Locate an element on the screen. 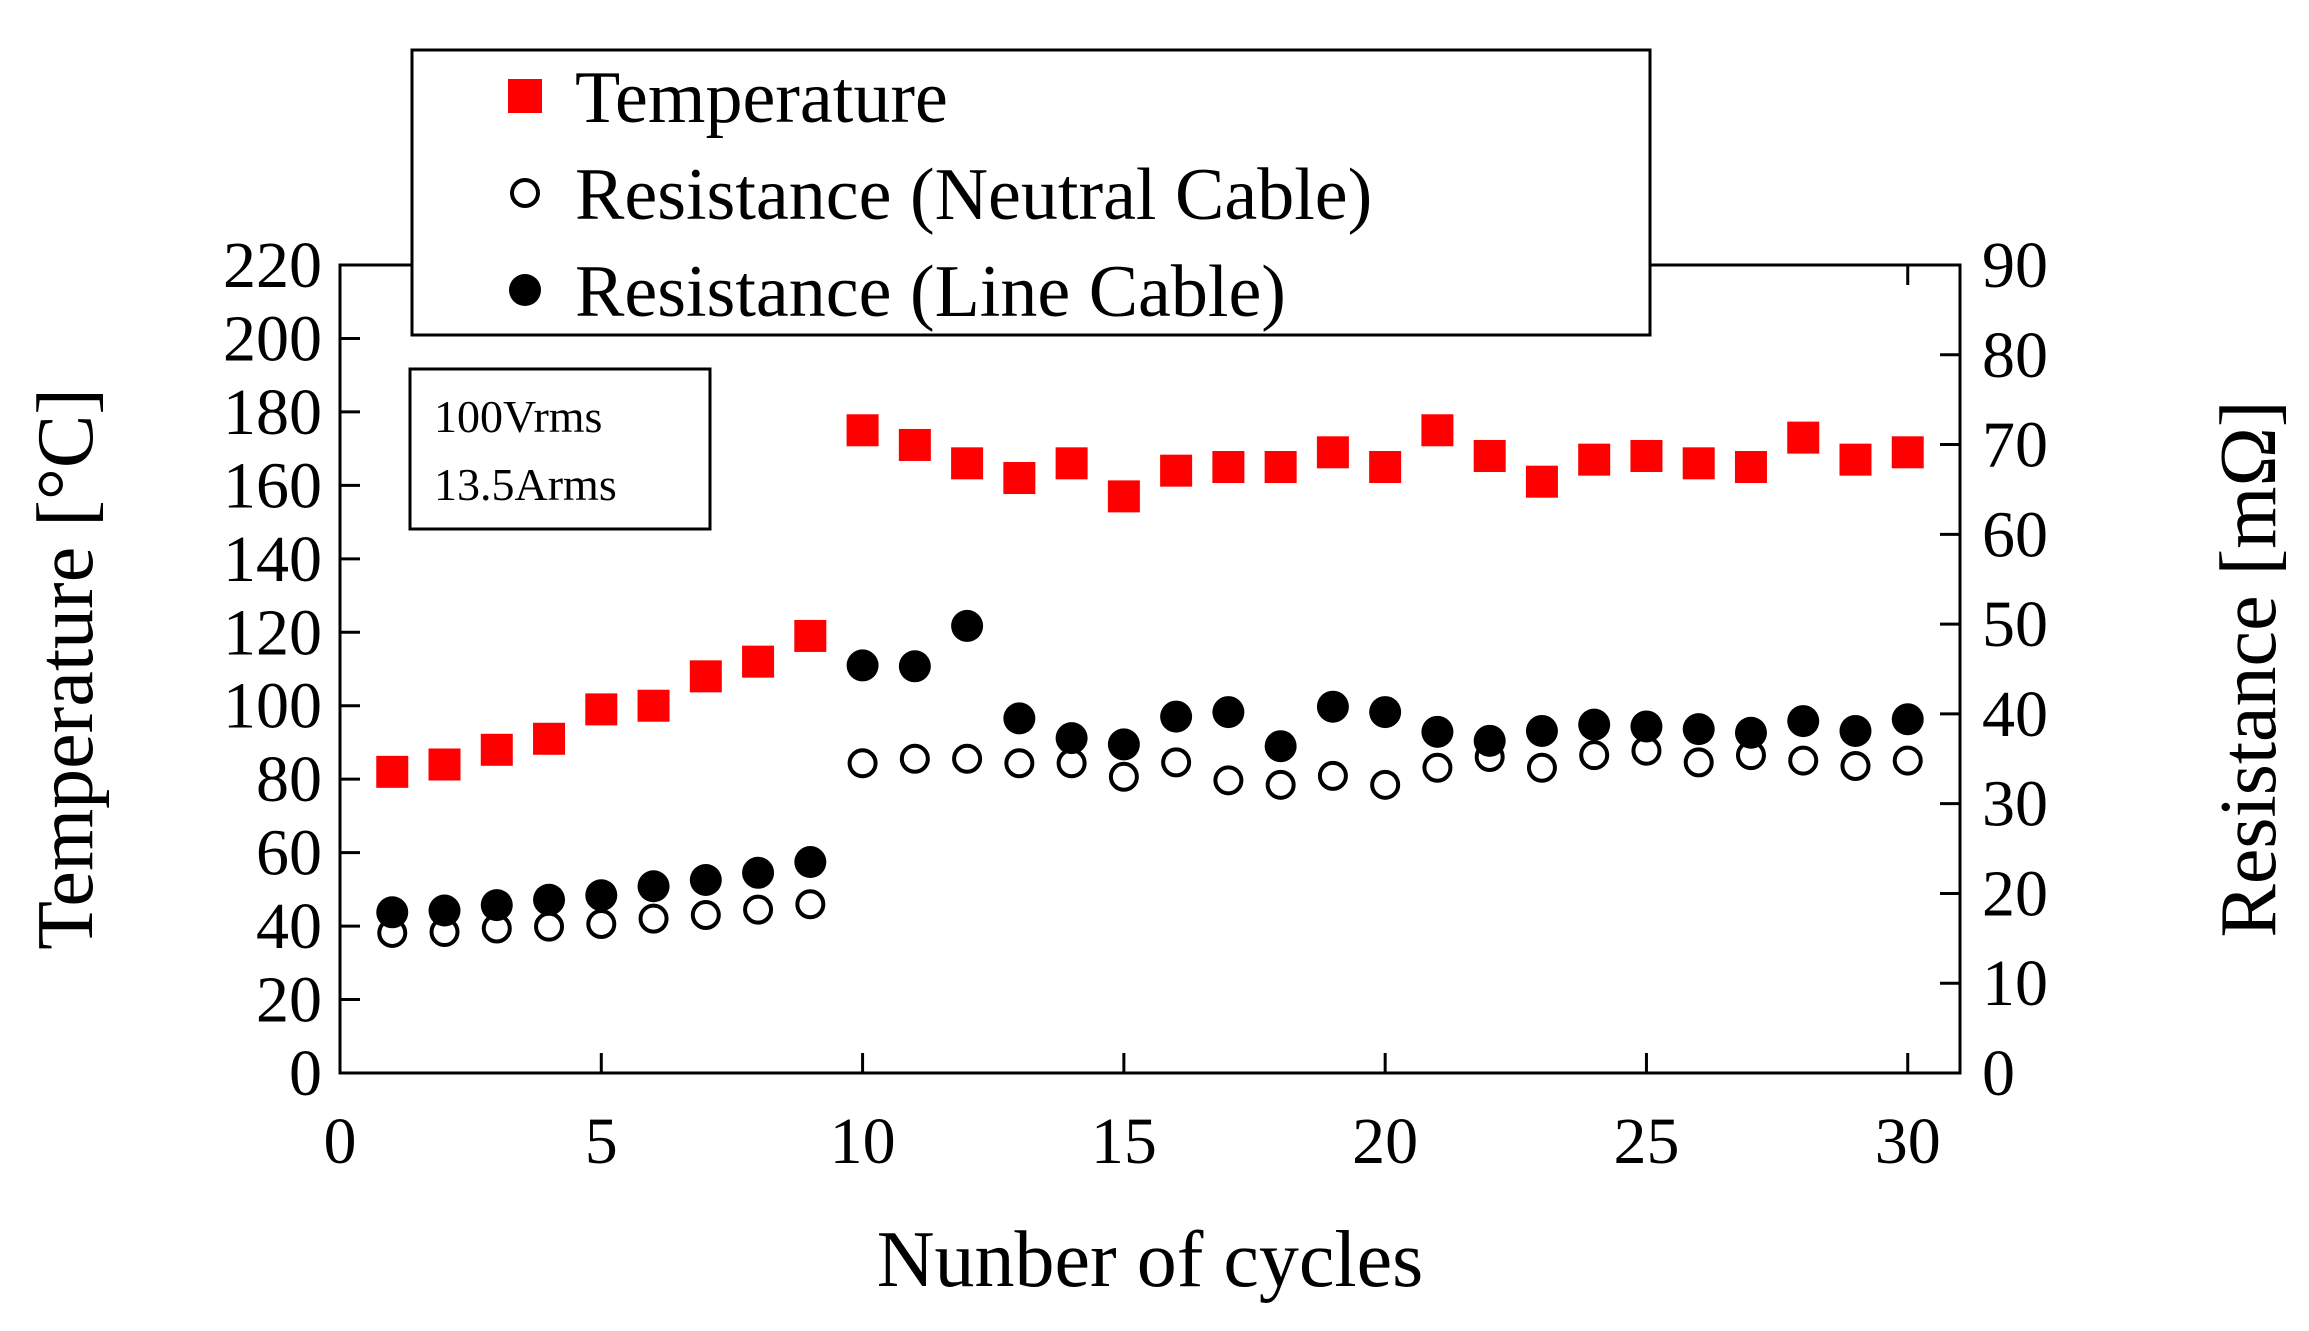 Image resolution: width=2309 pixels, height=1331 pixels. legend-box is located at coordinates (1031, 192).